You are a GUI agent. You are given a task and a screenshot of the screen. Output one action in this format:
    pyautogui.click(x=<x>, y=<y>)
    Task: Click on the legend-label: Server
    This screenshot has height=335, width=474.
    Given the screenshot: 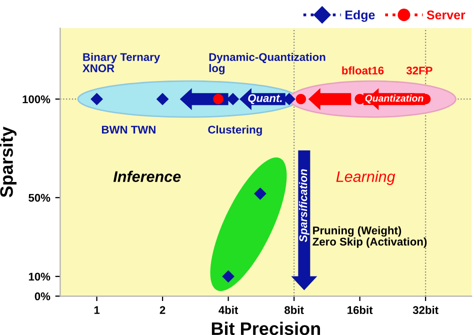 What is the action you would take?
    pyautogui.click(x=446, y=15)
    